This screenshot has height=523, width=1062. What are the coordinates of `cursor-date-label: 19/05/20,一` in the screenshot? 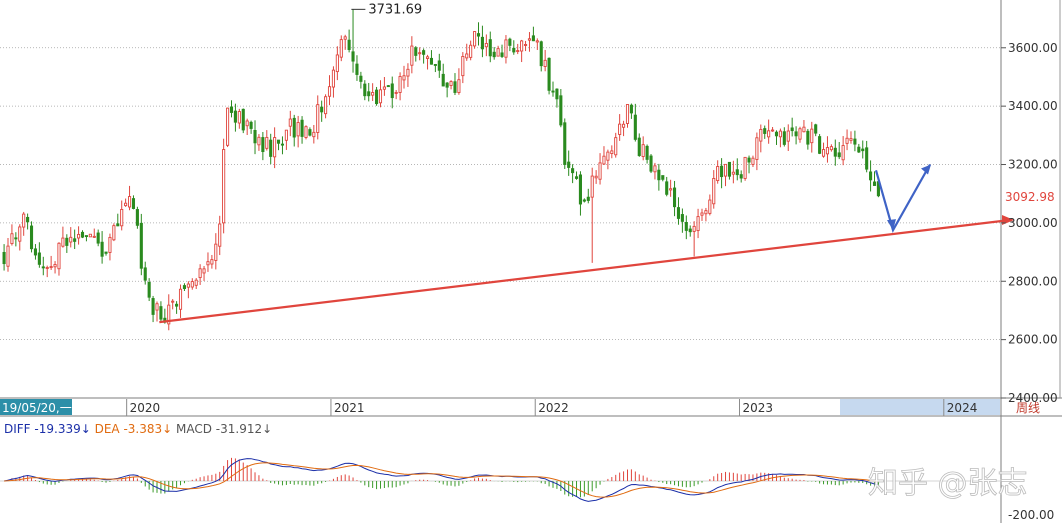 It's located at (37, 408).